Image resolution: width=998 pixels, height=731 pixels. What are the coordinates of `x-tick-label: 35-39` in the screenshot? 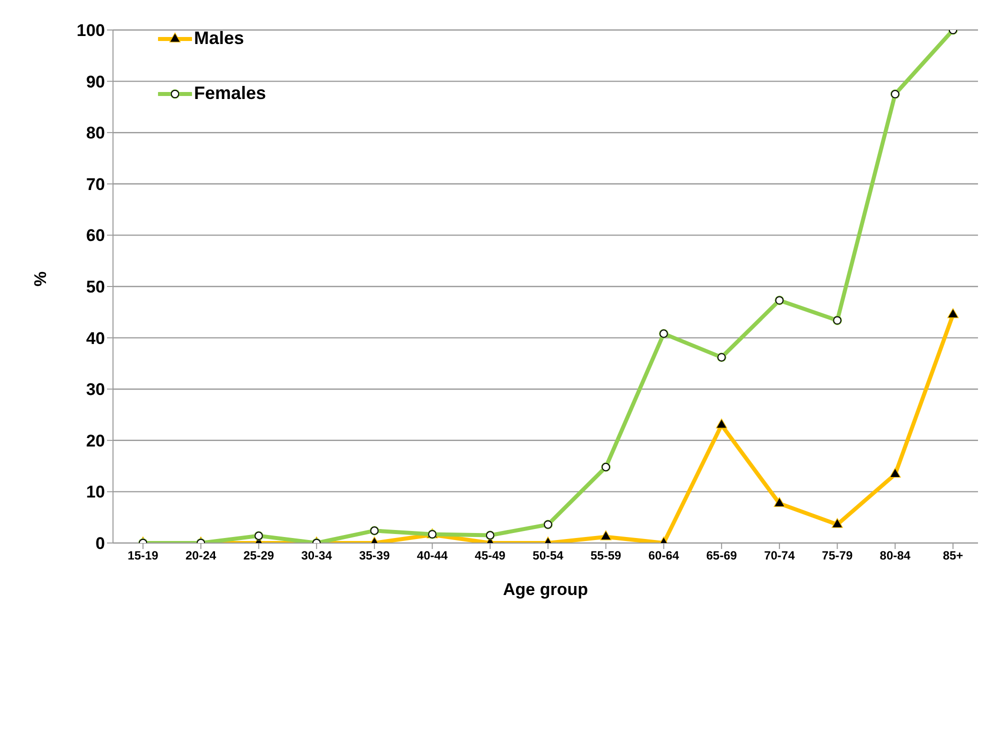 It's located at (374, 555).